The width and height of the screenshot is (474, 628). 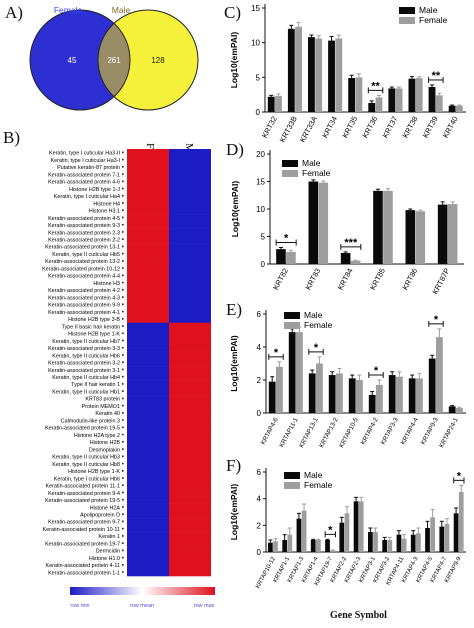 What do you see at coordinates (260, 182) in the screenshot?
I see `y-tick-label: 15` at bounding box center [260, 182].